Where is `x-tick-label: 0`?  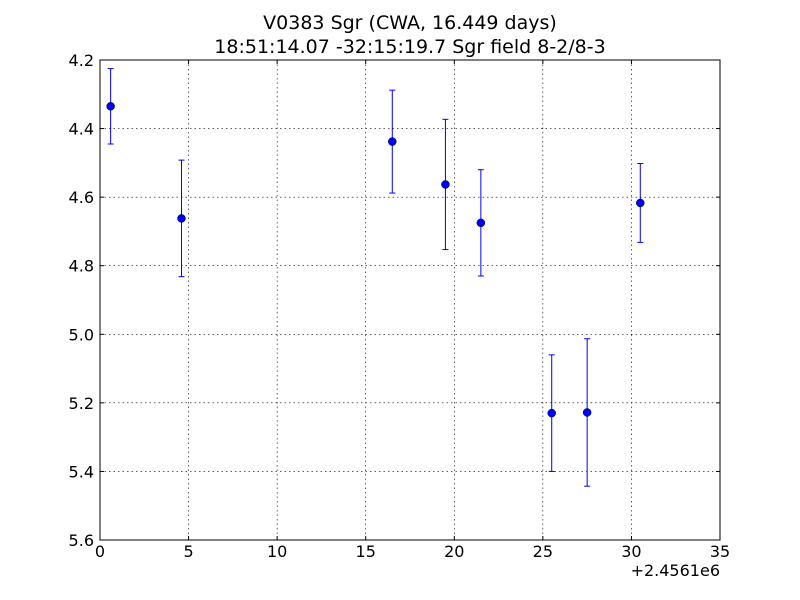
x-tick-label: 0 is located at coordinates (100, 551).